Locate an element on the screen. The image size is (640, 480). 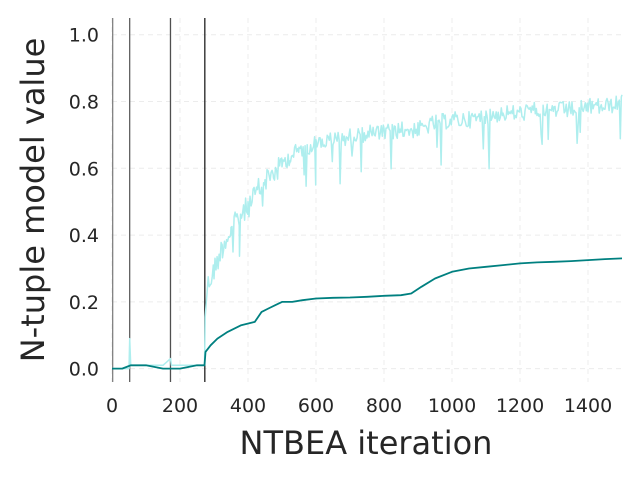
vertical-markers is located at coordinates (159, 200).